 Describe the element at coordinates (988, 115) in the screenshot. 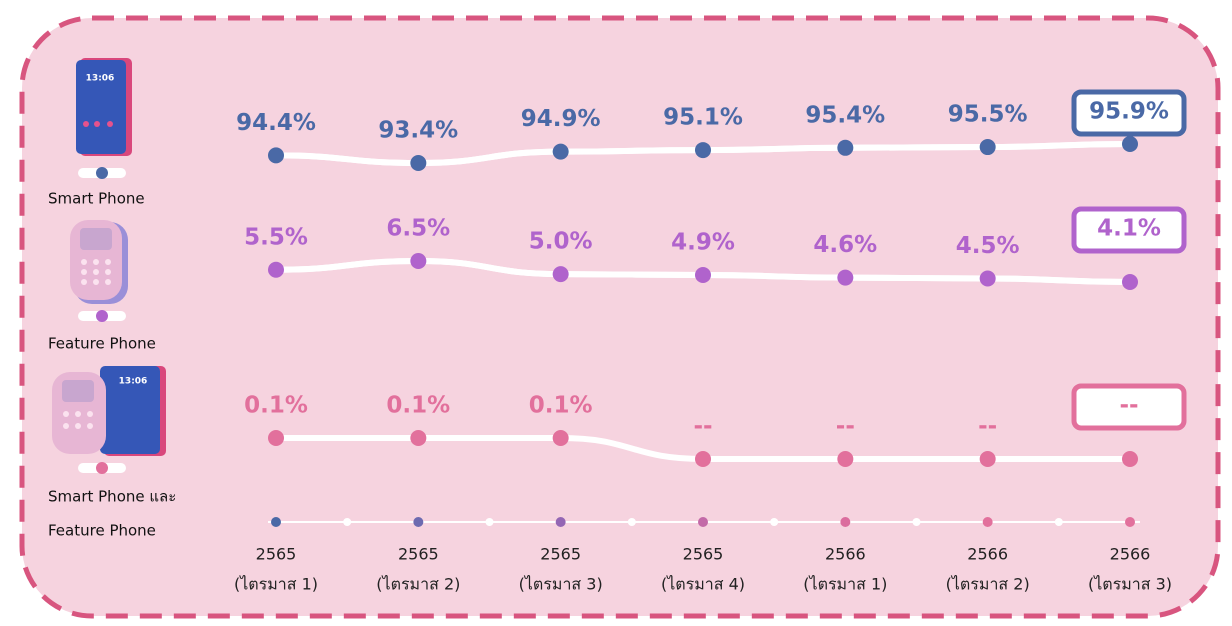

I see `value-label: 95.5%` at that location.